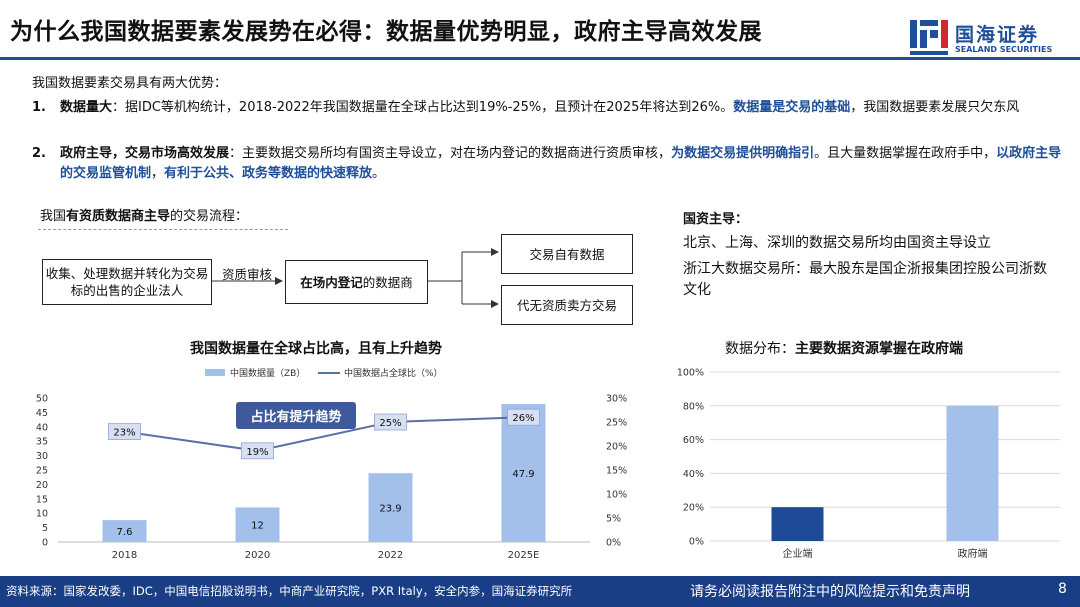 The width and height of the screenshot is (1080, 607). I want to click on footer-bar, so click(540, 591).